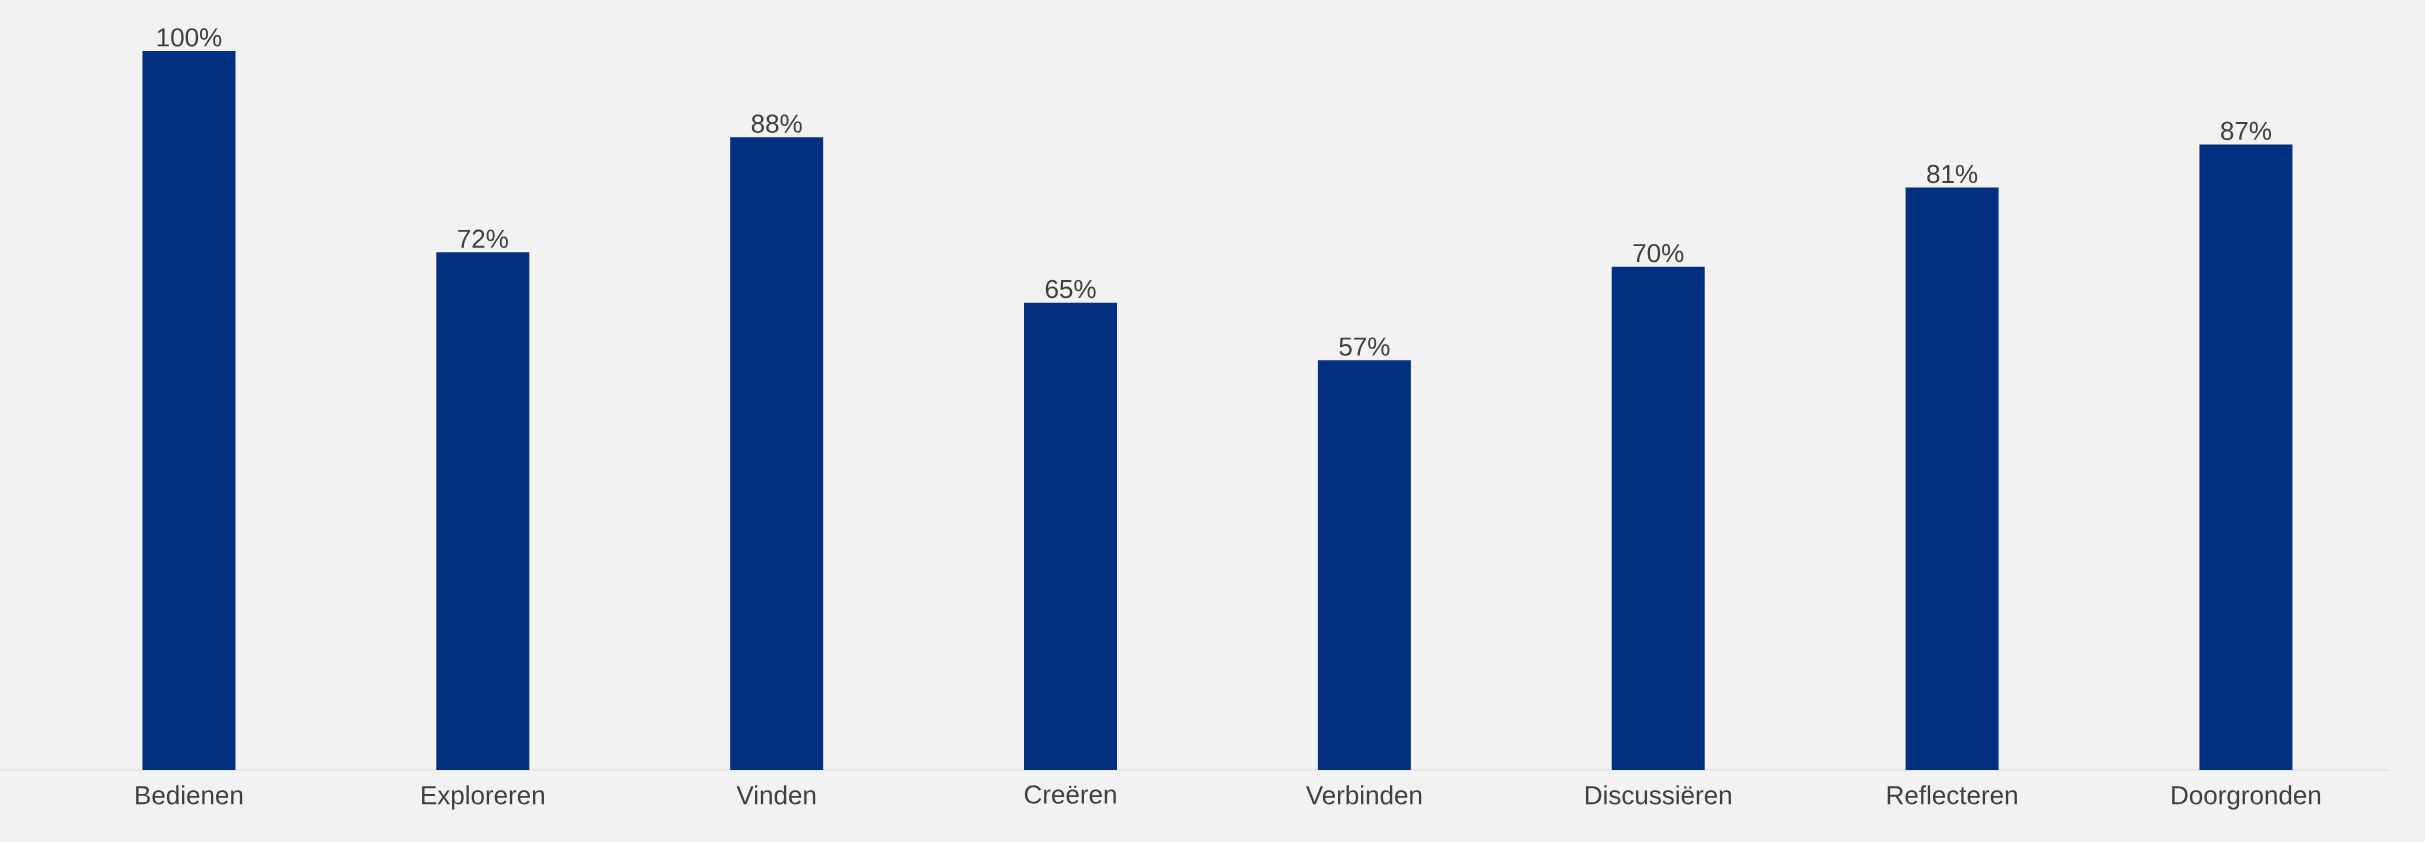 This screenshot has height=842, width=2425. What do you see at coordinates (1952, 795) in the screenshot?
I see `x-tick-label: Reflecteren` at bounding box center [1952, 795].